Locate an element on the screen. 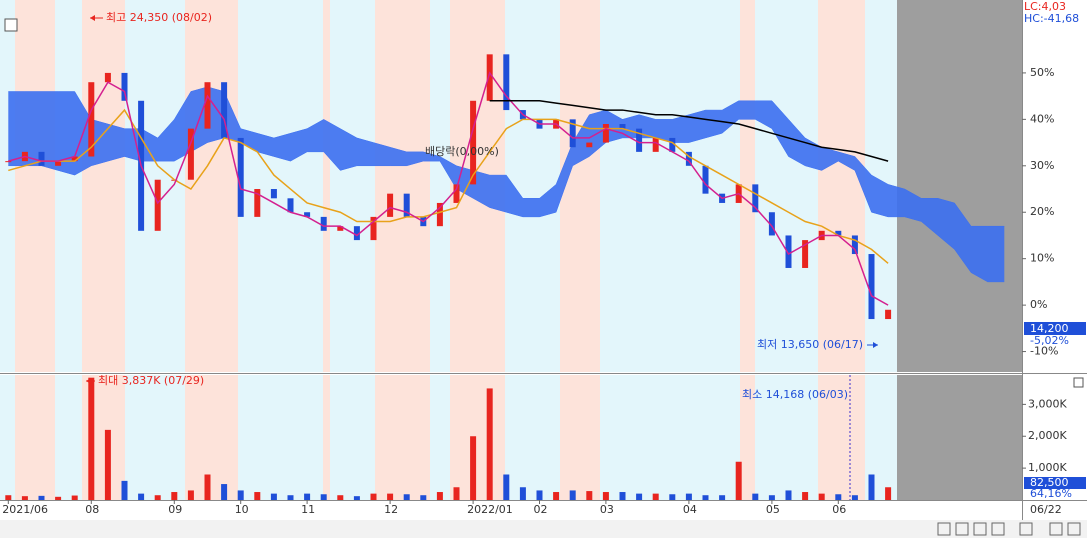 This screenshot has height=538, width=1087. x-tick-label: 04 is located at coordinates (690, 509).